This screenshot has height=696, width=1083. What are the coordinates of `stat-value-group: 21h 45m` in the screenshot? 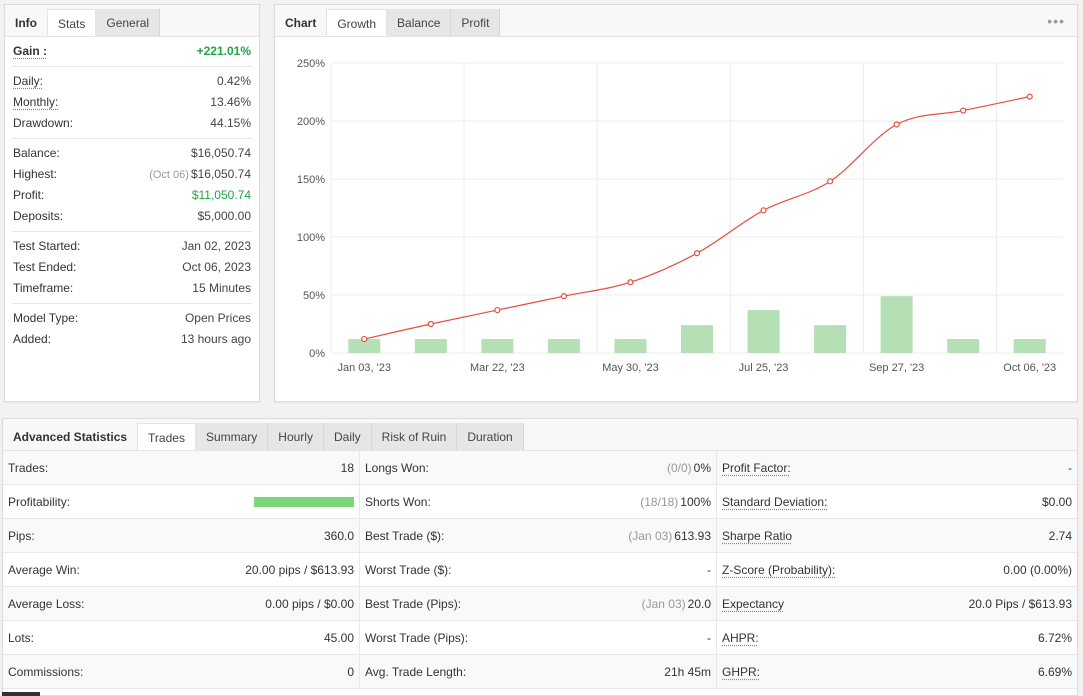 It's located at (687, 672).